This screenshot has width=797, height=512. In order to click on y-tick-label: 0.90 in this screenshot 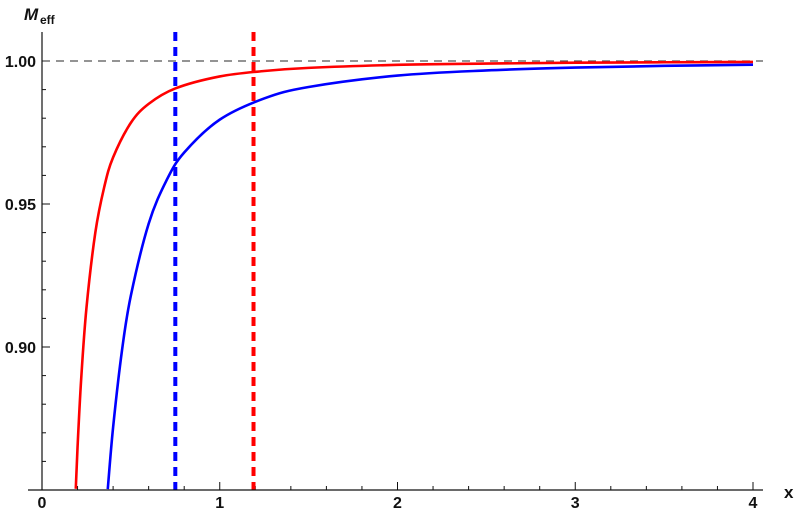, I will do `click(20, 348)`.